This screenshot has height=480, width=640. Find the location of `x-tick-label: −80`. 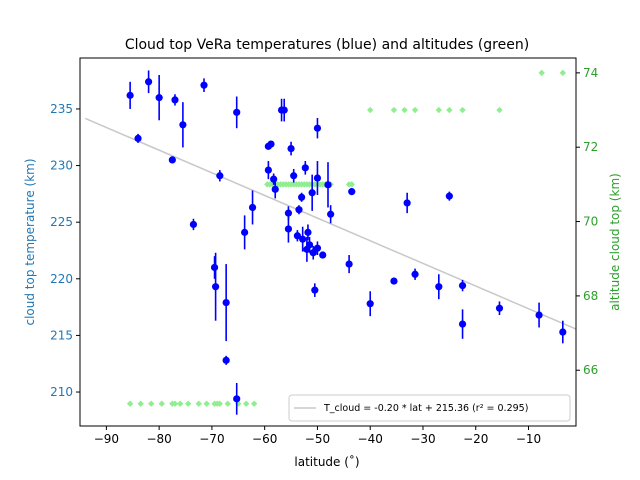

x-tick-label: −80 is located at coordinates (158, 439).